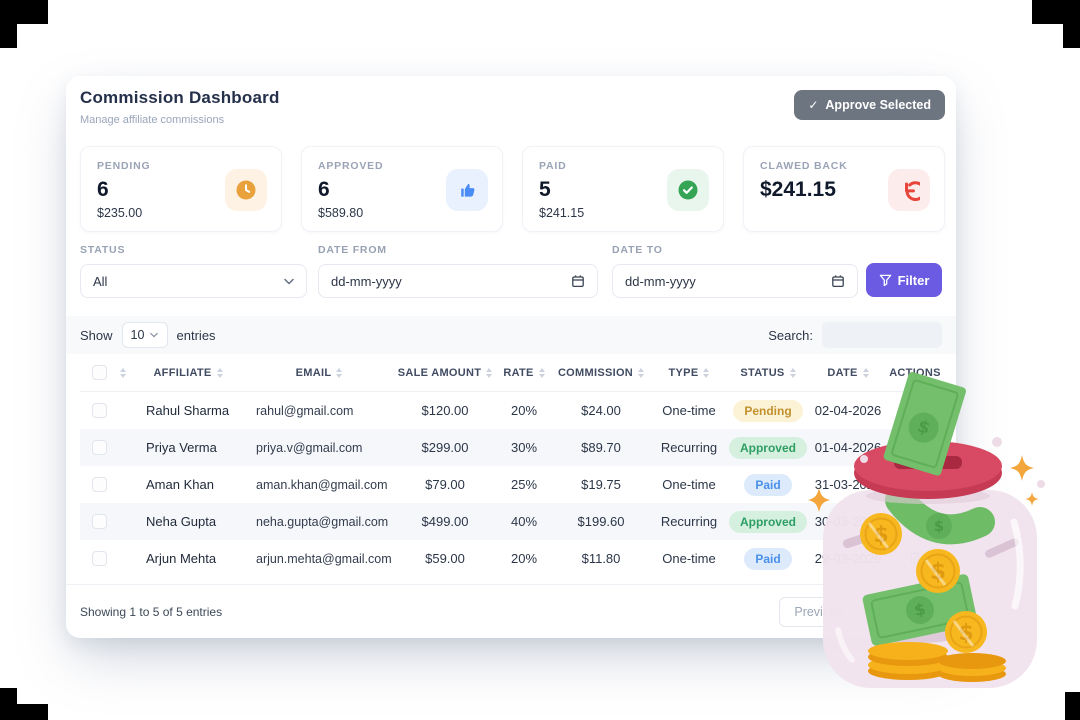 Image resolution: width=1080 pixels, height=720 pixels. Describe the element at coordinates (124, 166) in the screenshot. I see `stat-label: PENDING` at that location.